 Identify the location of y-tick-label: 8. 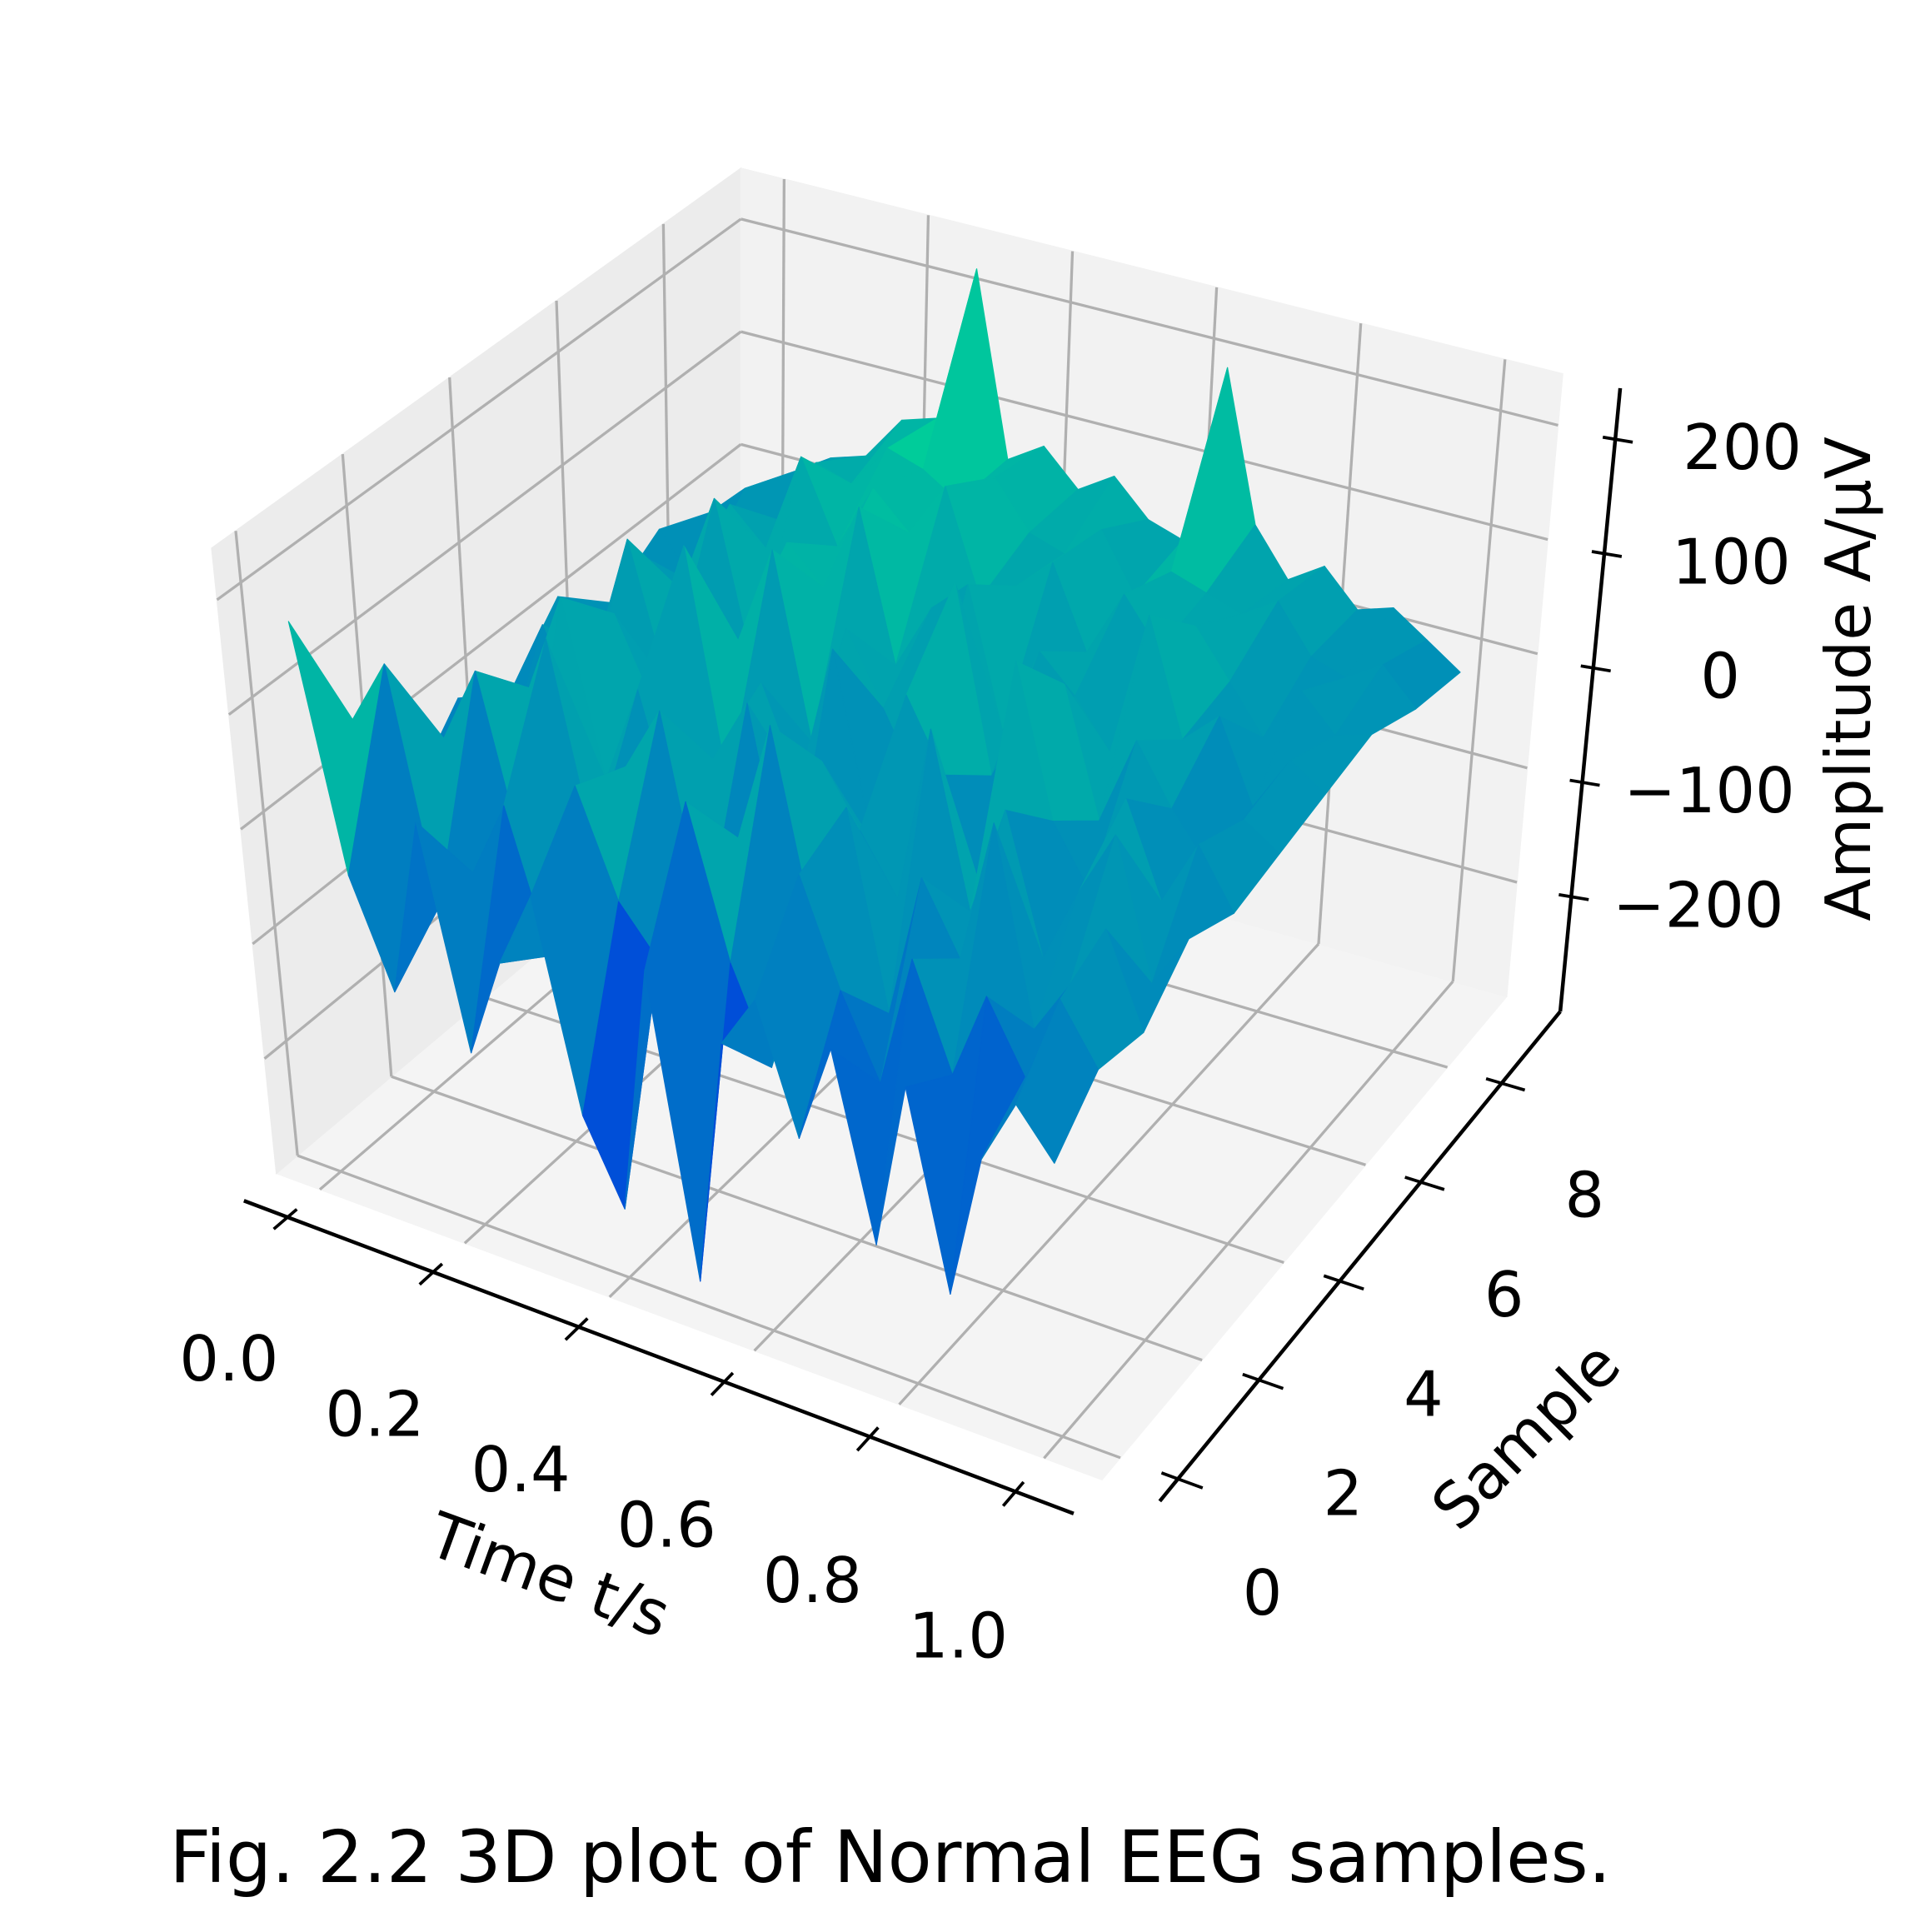
(1585, 1195).